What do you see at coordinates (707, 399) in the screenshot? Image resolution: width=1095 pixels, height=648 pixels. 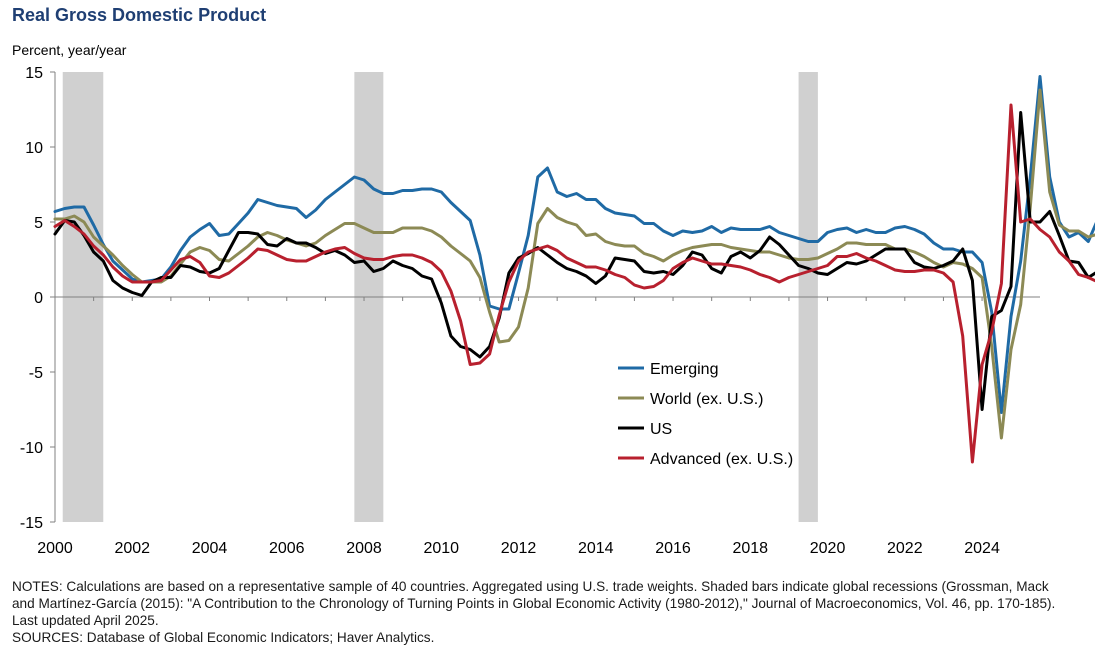 I see `legend-label: World (ex. U.S.)` at bounding box center [707, 399].